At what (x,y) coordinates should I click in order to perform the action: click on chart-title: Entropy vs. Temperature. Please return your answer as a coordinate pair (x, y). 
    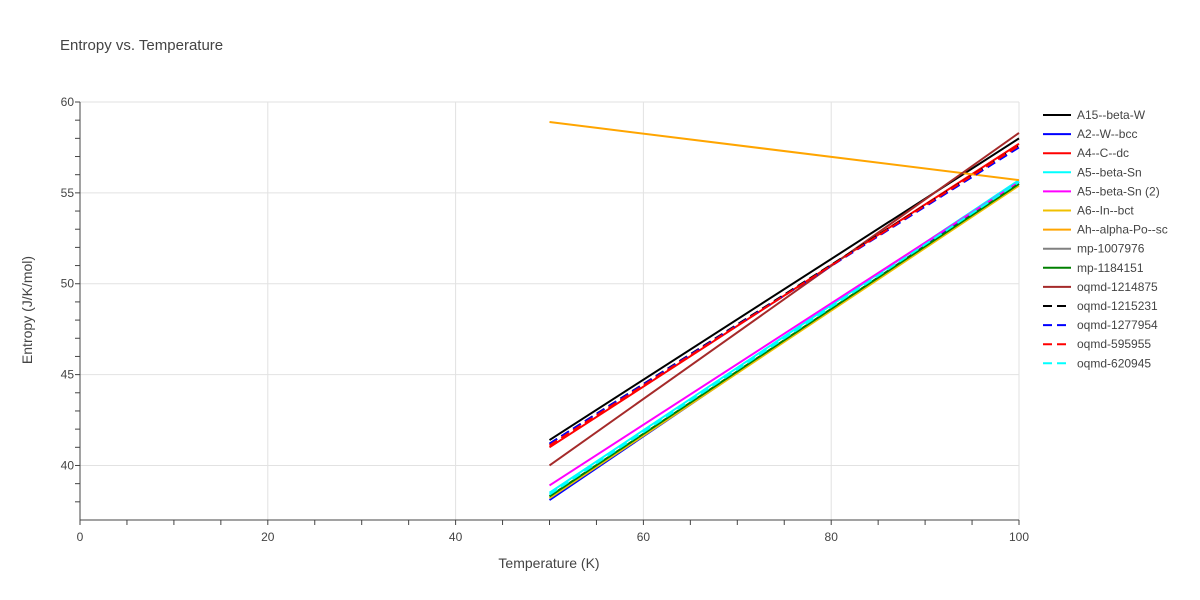
    Looking at the image, I should click on (141, 45).